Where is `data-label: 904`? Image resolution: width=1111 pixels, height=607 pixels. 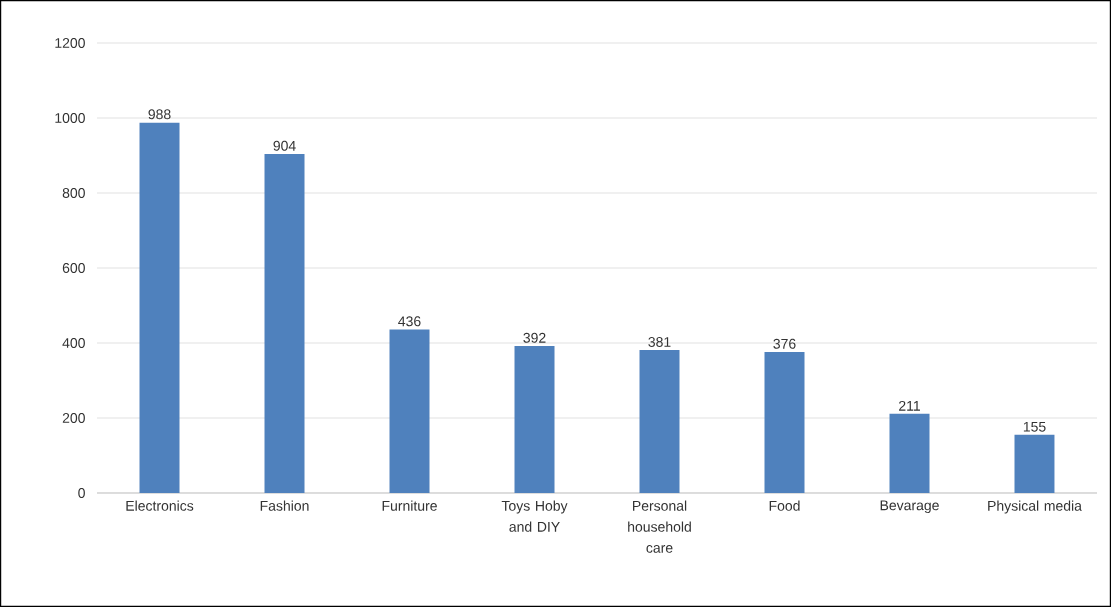
data-label: 904 is located at coordinates (284, 145).